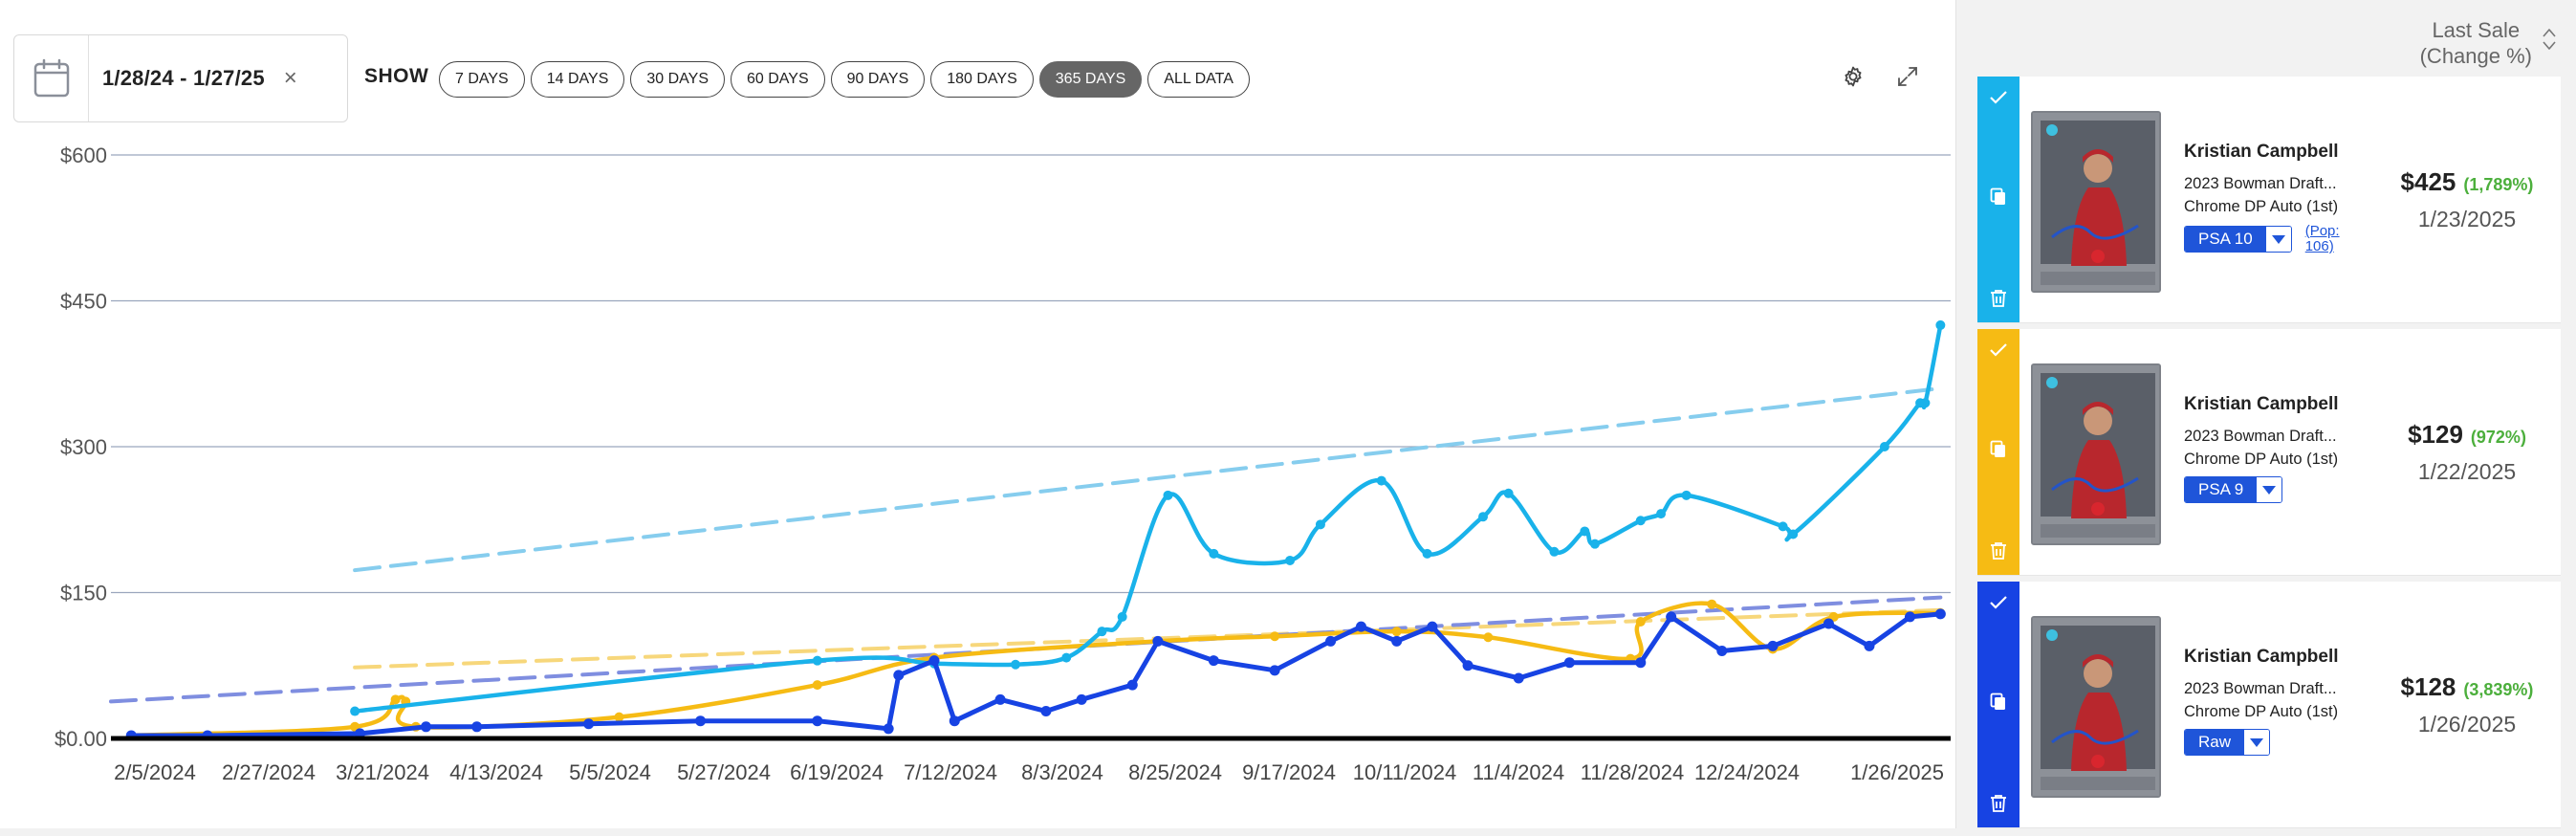 This screenshot has width=2576, height=836. What do you see at coordinates (1090, 79) in the screenshot?
I see `range-button-365-days: 365 DAYS` at bounding box center [1090, 79].